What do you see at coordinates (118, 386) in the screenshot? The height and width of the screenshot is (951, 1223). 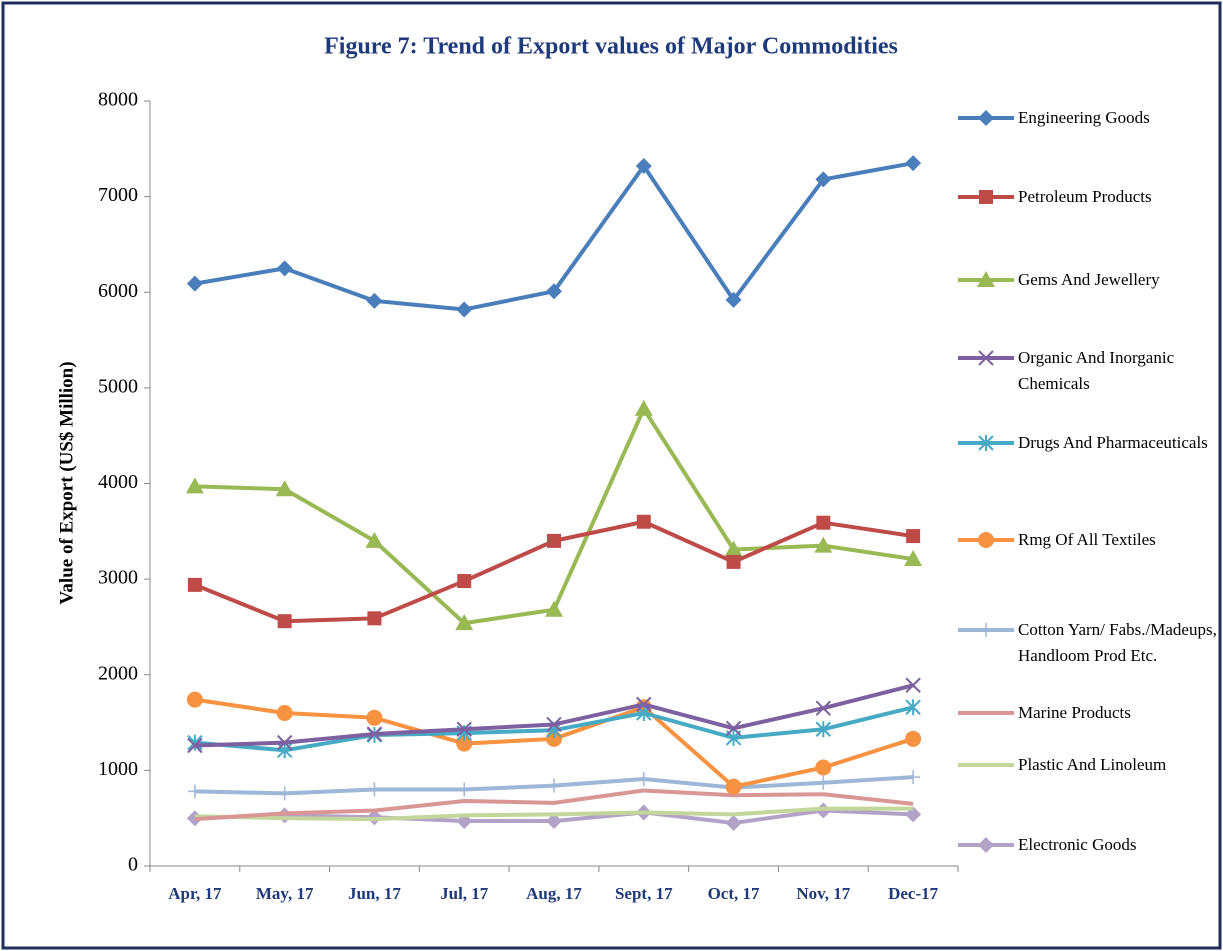 I see `y-tick-label: 5000` at bounding box center [118, 386].